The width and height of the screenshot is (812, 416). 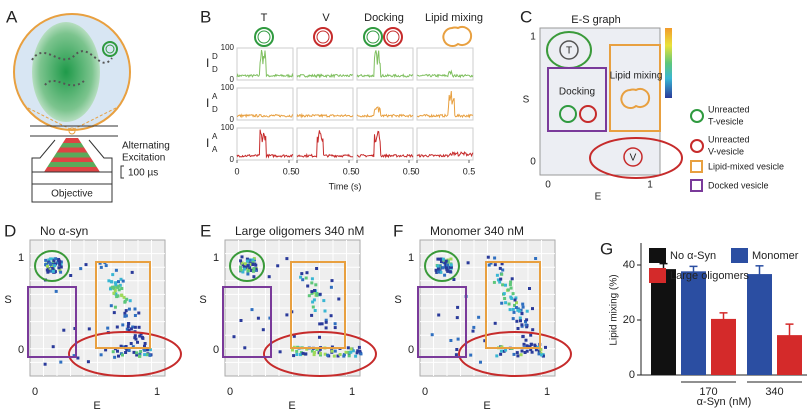 What do you see at coordinates (442, 266) in the screenshot?
I see `t-region` at bounding box center [442, 266].